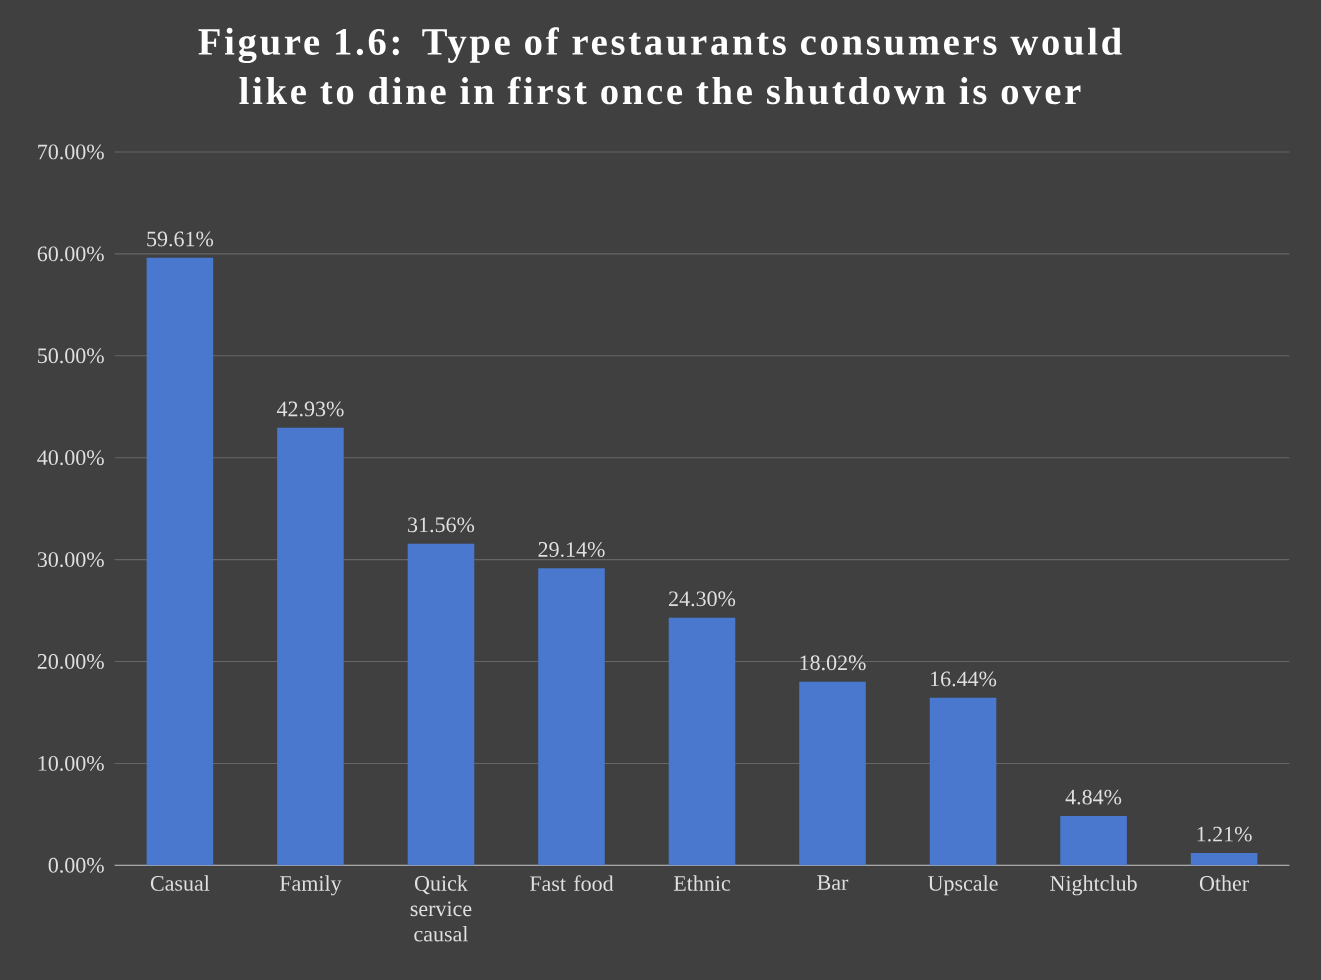 The height and width of the screenshot is (980, 1321). I want to click on data-label: 4.84%, so click(1093, 797).